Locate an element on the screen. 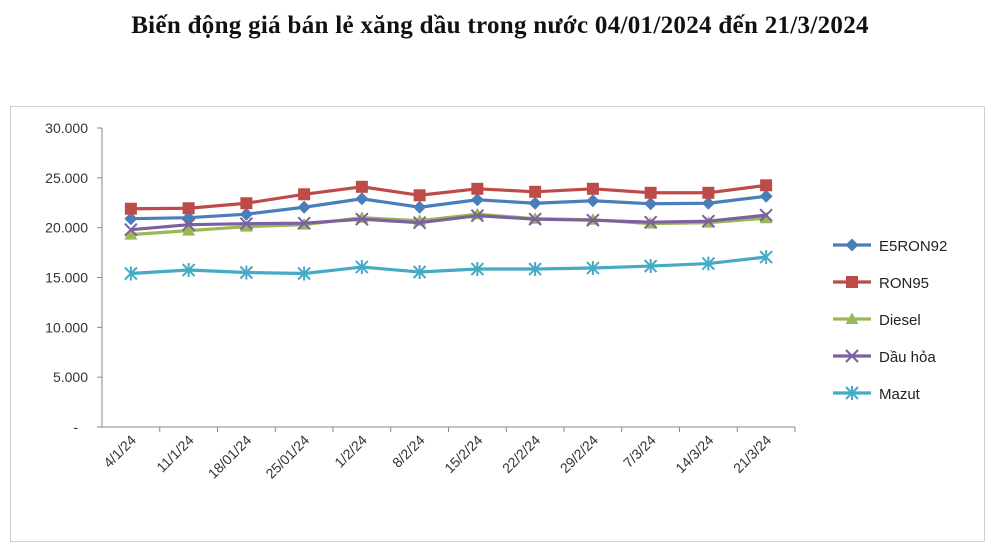 The width and height of the screenshot is (1000, 551). legend-label: RON95 is located at coordinates (904, 283).